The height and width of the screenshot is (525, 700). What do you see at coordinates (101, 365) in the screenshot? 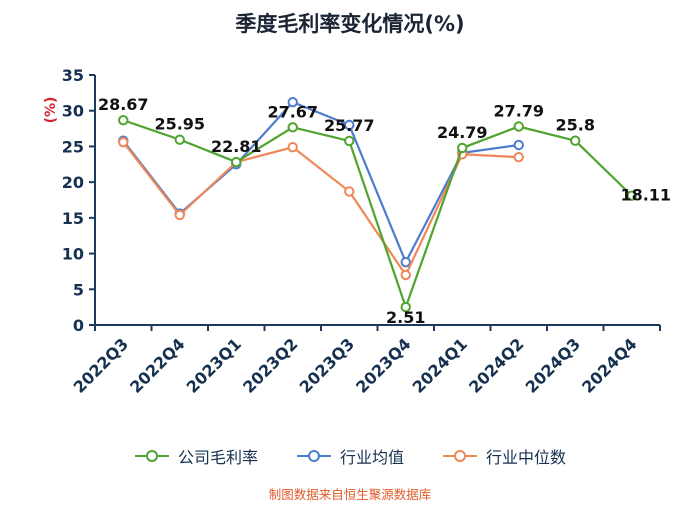
I see `x-tick-label: 2022Q3` at bounding box center [101, 365].